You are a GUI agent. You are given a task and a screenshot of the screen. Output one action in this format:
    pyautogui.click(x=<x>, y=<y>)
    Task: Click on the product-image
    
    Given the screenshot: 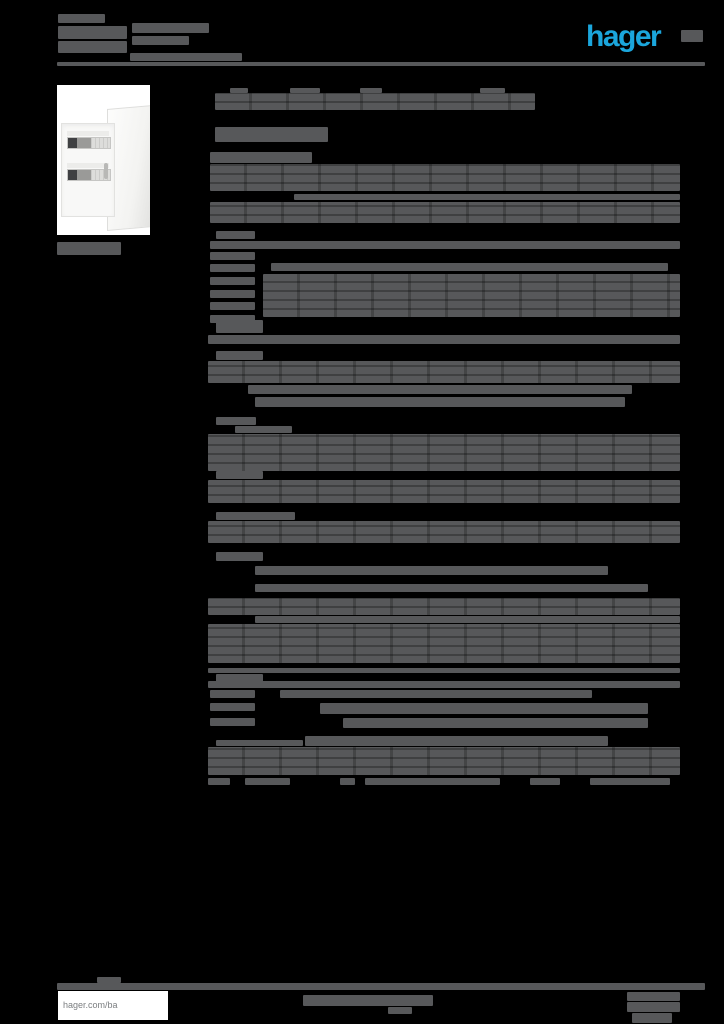 What is the action you would take?
    pyautogui.click(x=103, y=160)
    